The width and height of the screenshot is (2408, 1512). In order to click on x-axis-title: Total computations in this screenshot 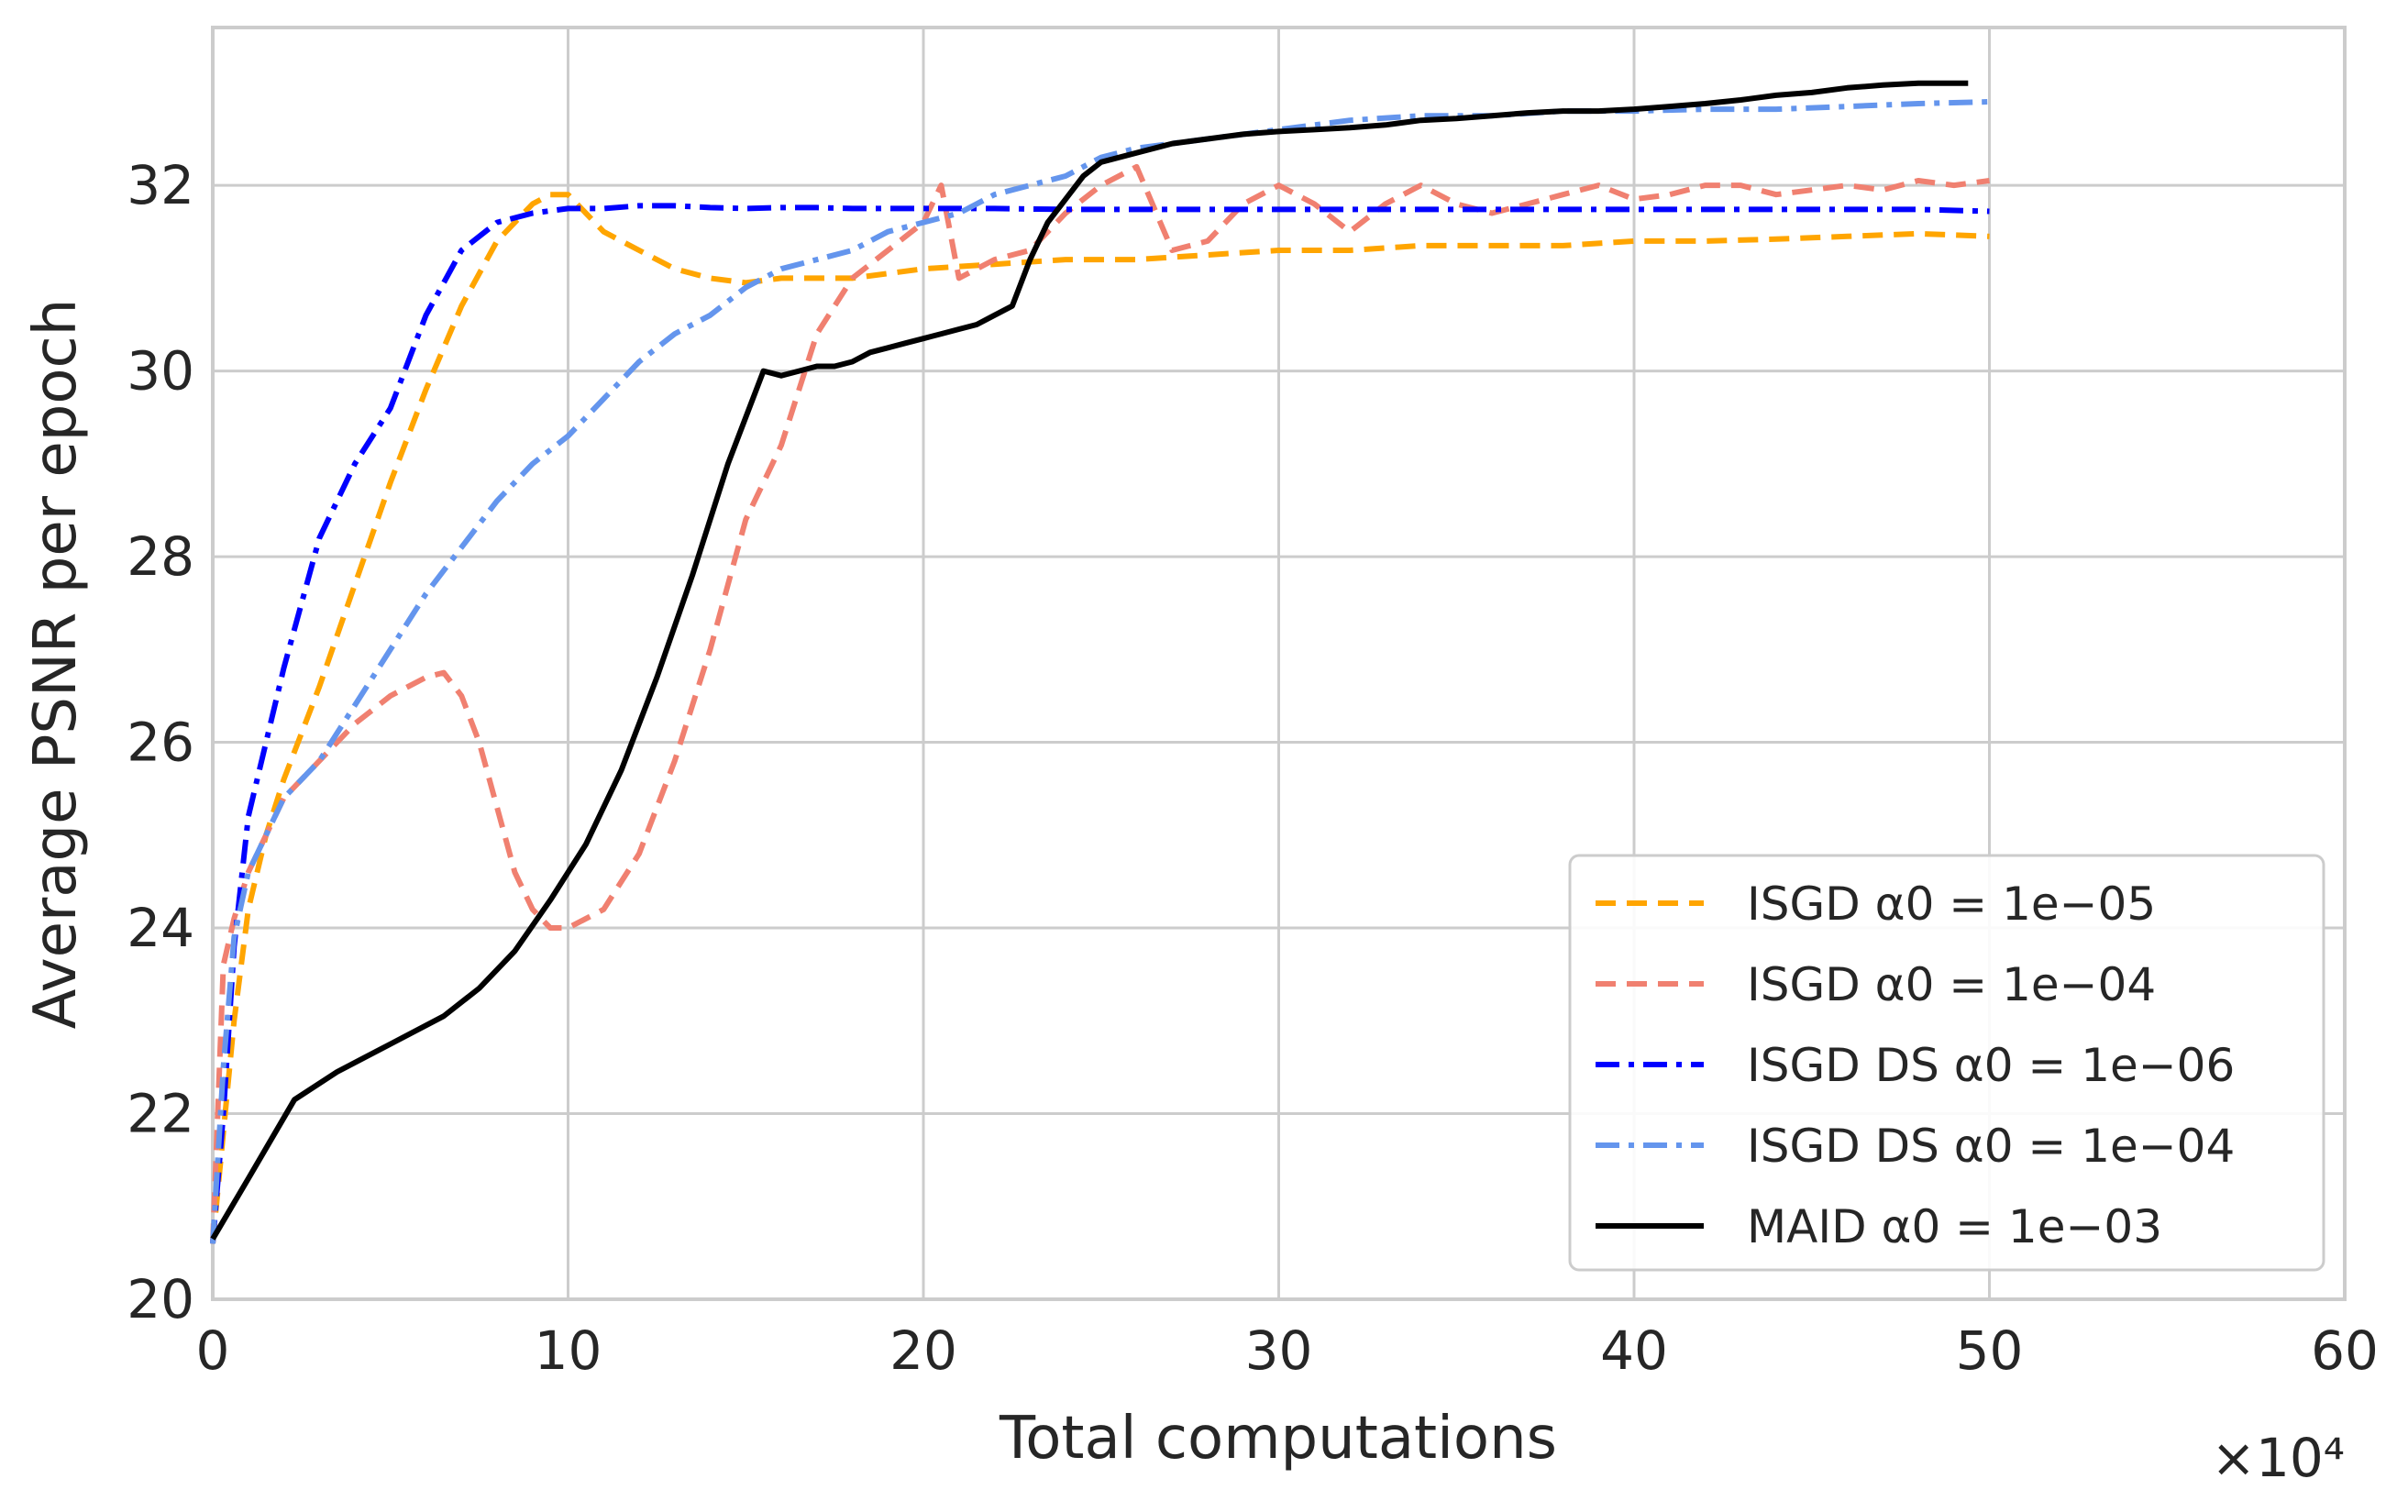, I will do `click(1278, 1439)`.